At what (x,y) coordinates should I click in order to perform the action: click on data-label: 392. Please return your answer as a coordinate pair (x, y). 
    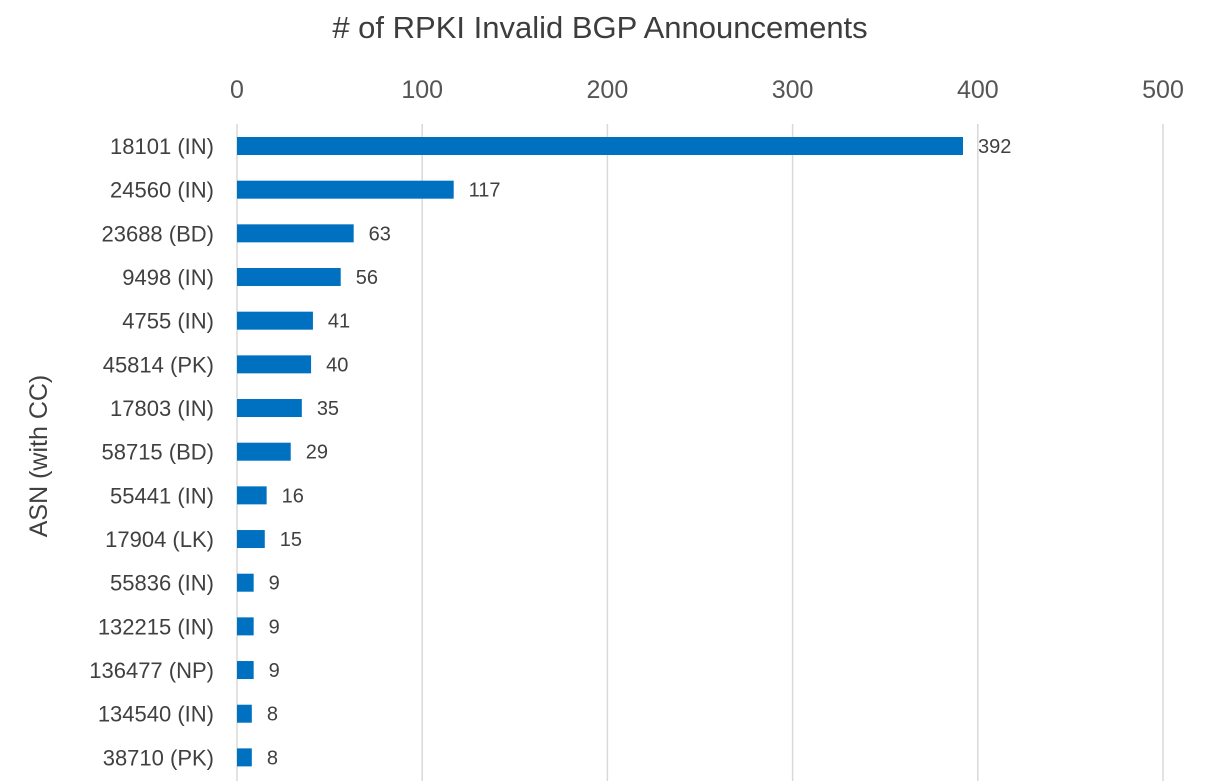
    Looking at the image, I should click on (994, 147).